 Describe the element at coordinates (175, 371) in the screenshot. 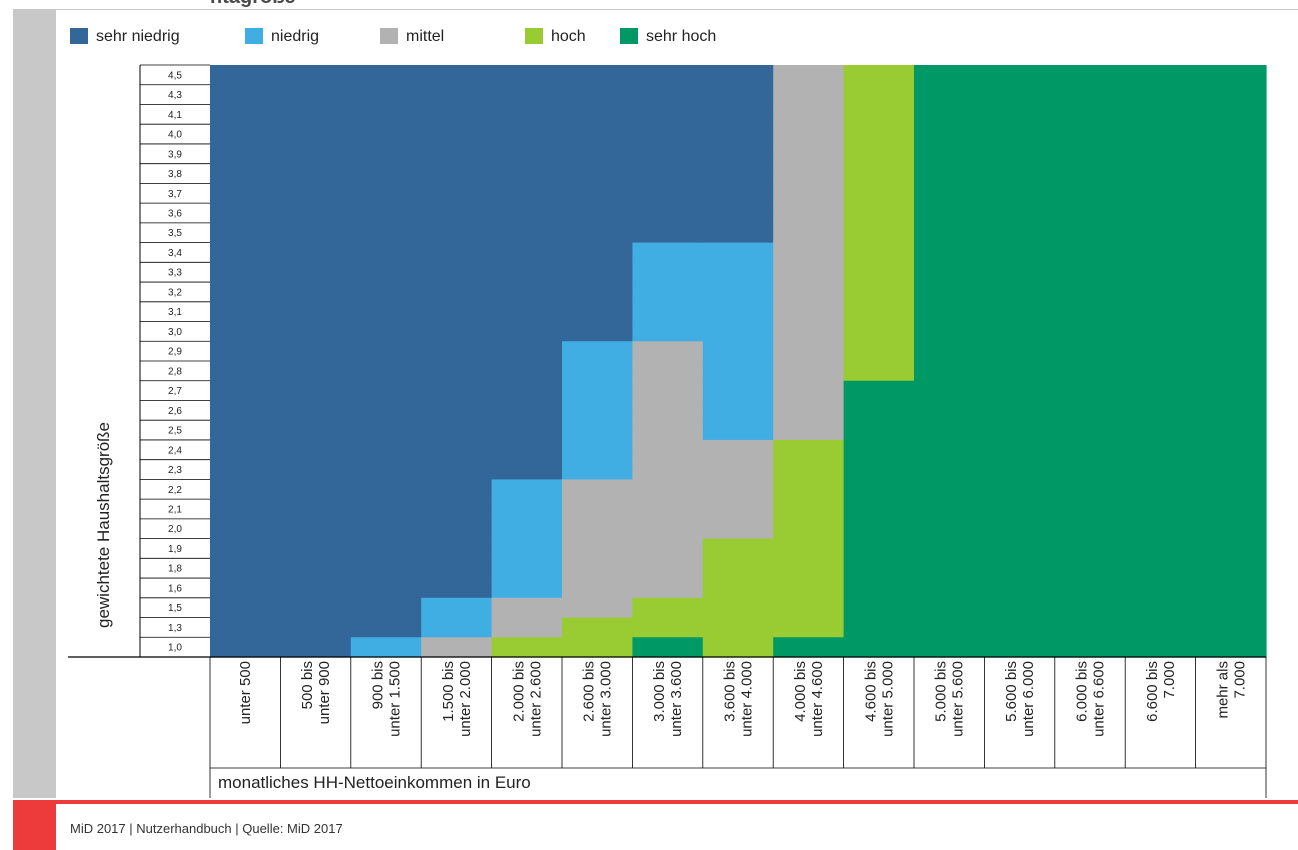

I see `y-tick-label: 2,8` at that location.